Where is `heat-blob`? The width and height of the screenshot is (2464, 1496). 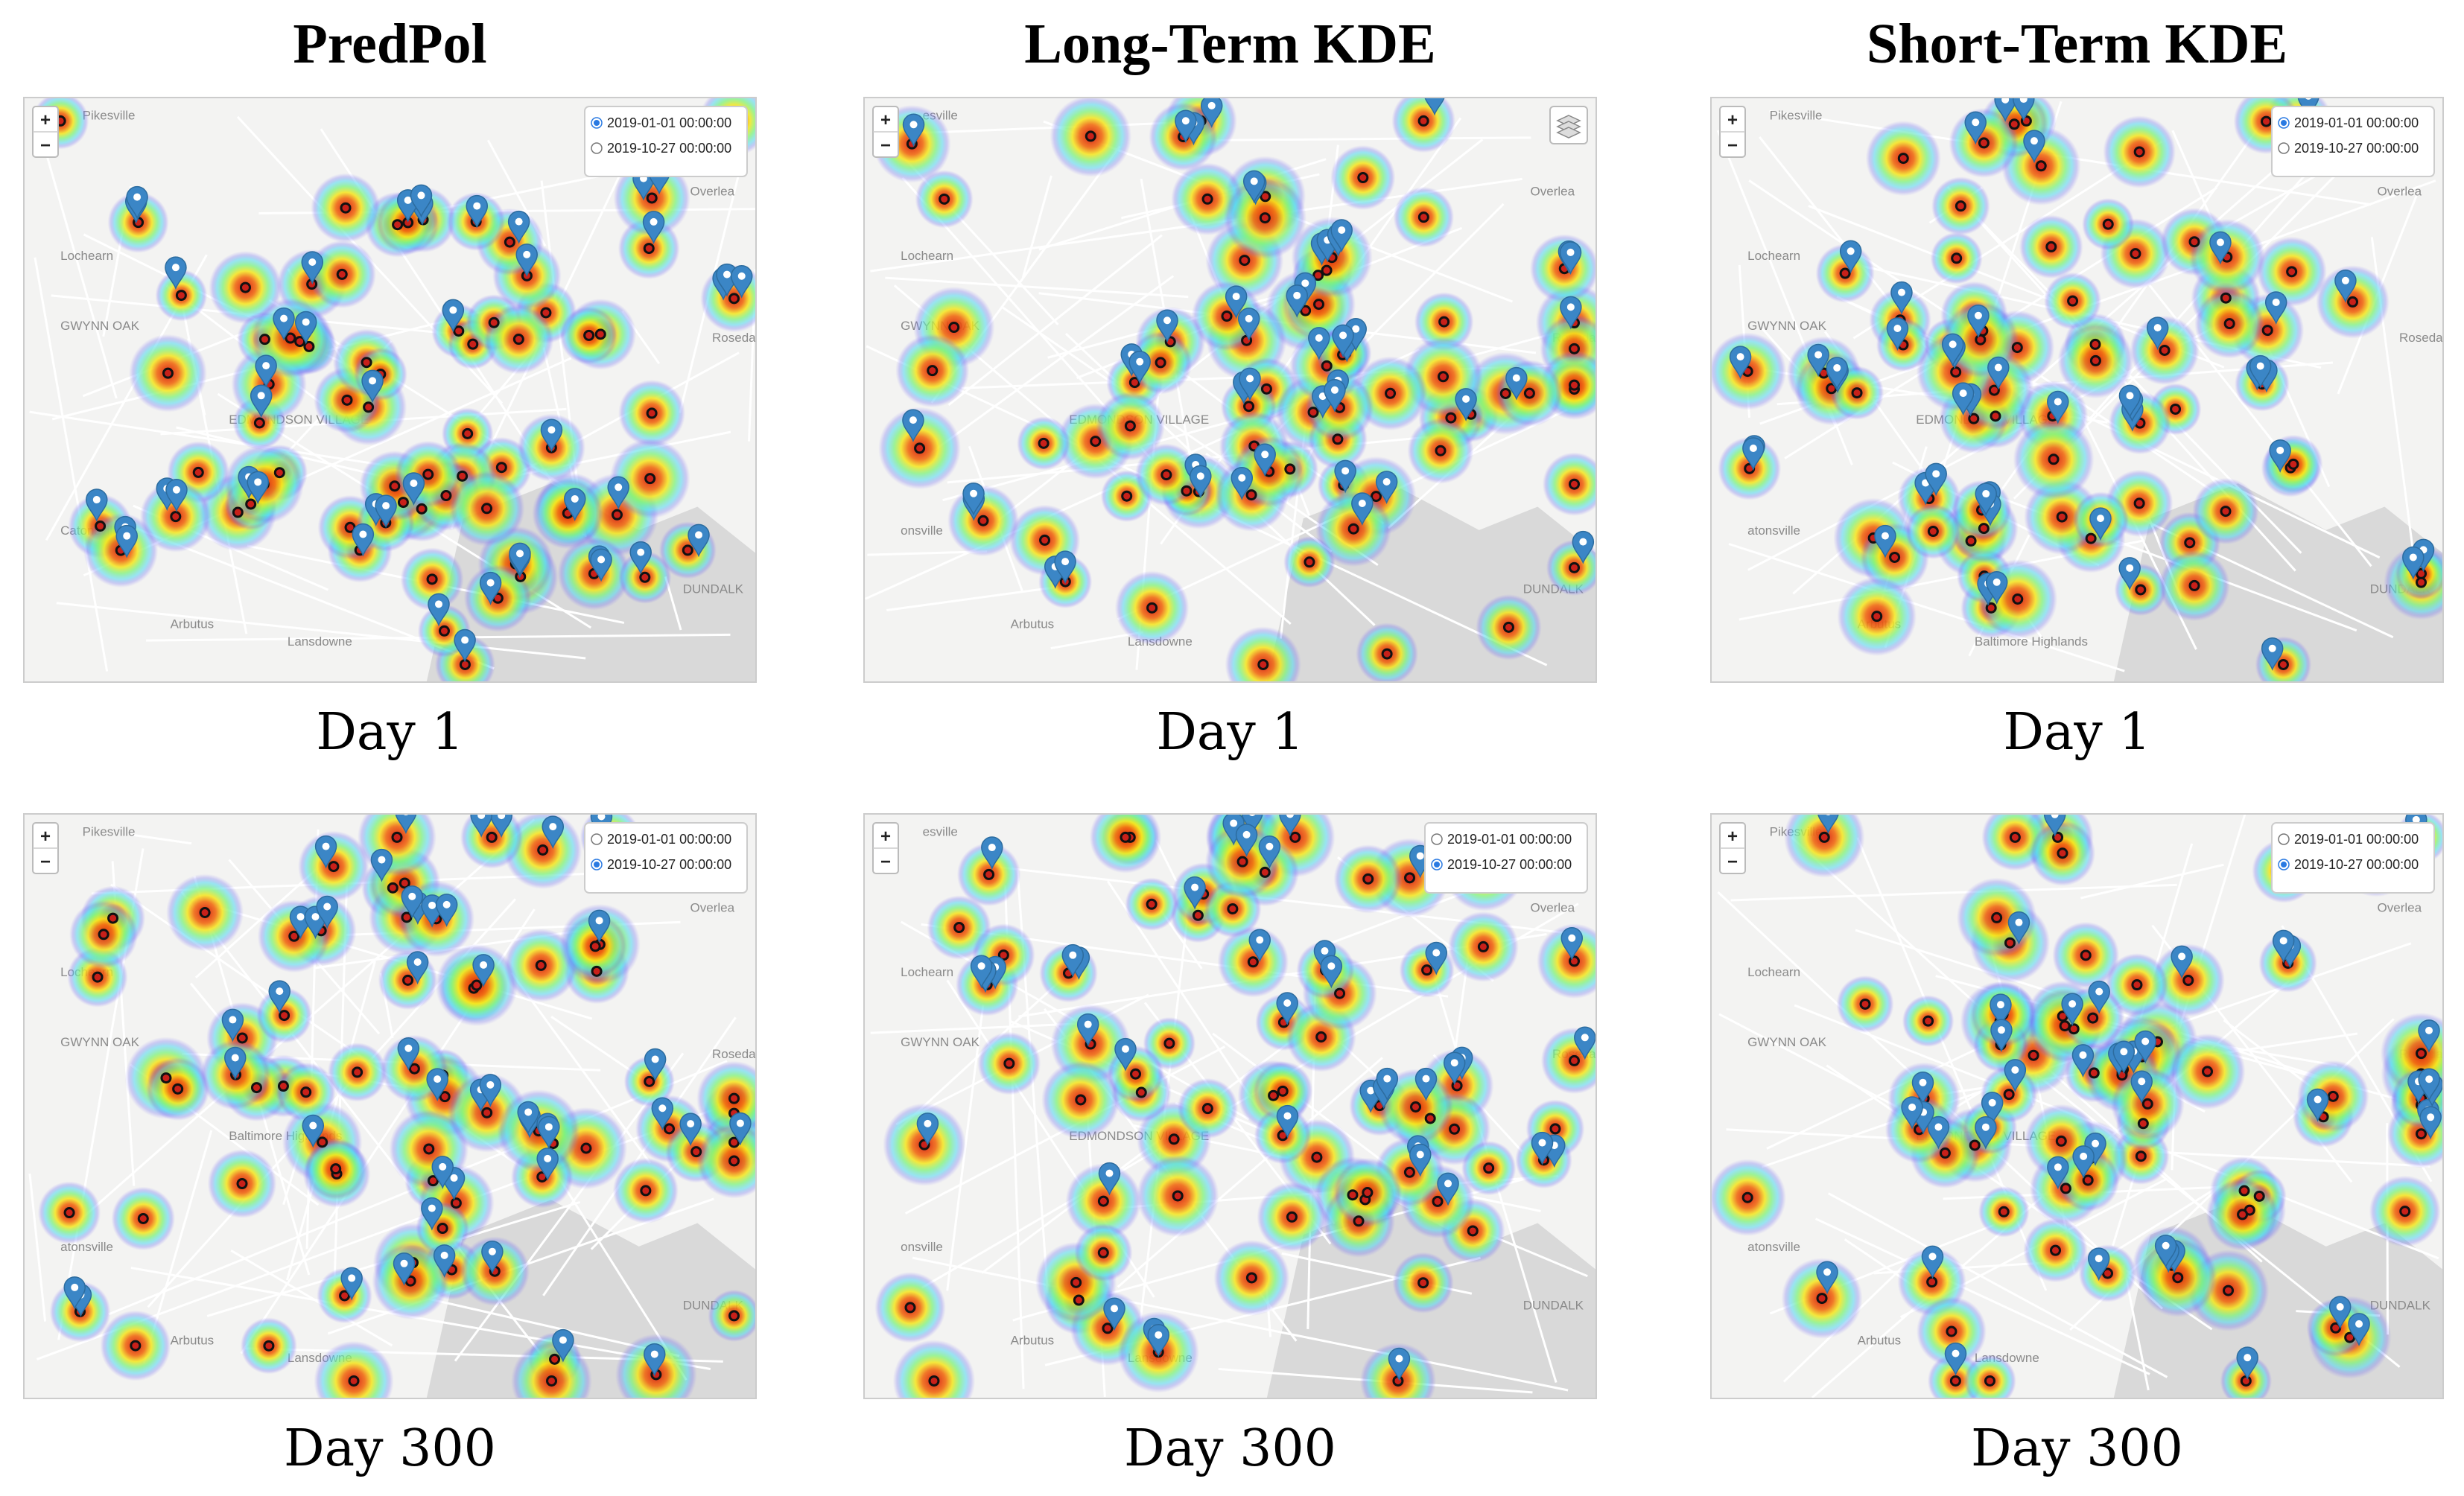
heat-blob is located at coordinates (1824, 846).